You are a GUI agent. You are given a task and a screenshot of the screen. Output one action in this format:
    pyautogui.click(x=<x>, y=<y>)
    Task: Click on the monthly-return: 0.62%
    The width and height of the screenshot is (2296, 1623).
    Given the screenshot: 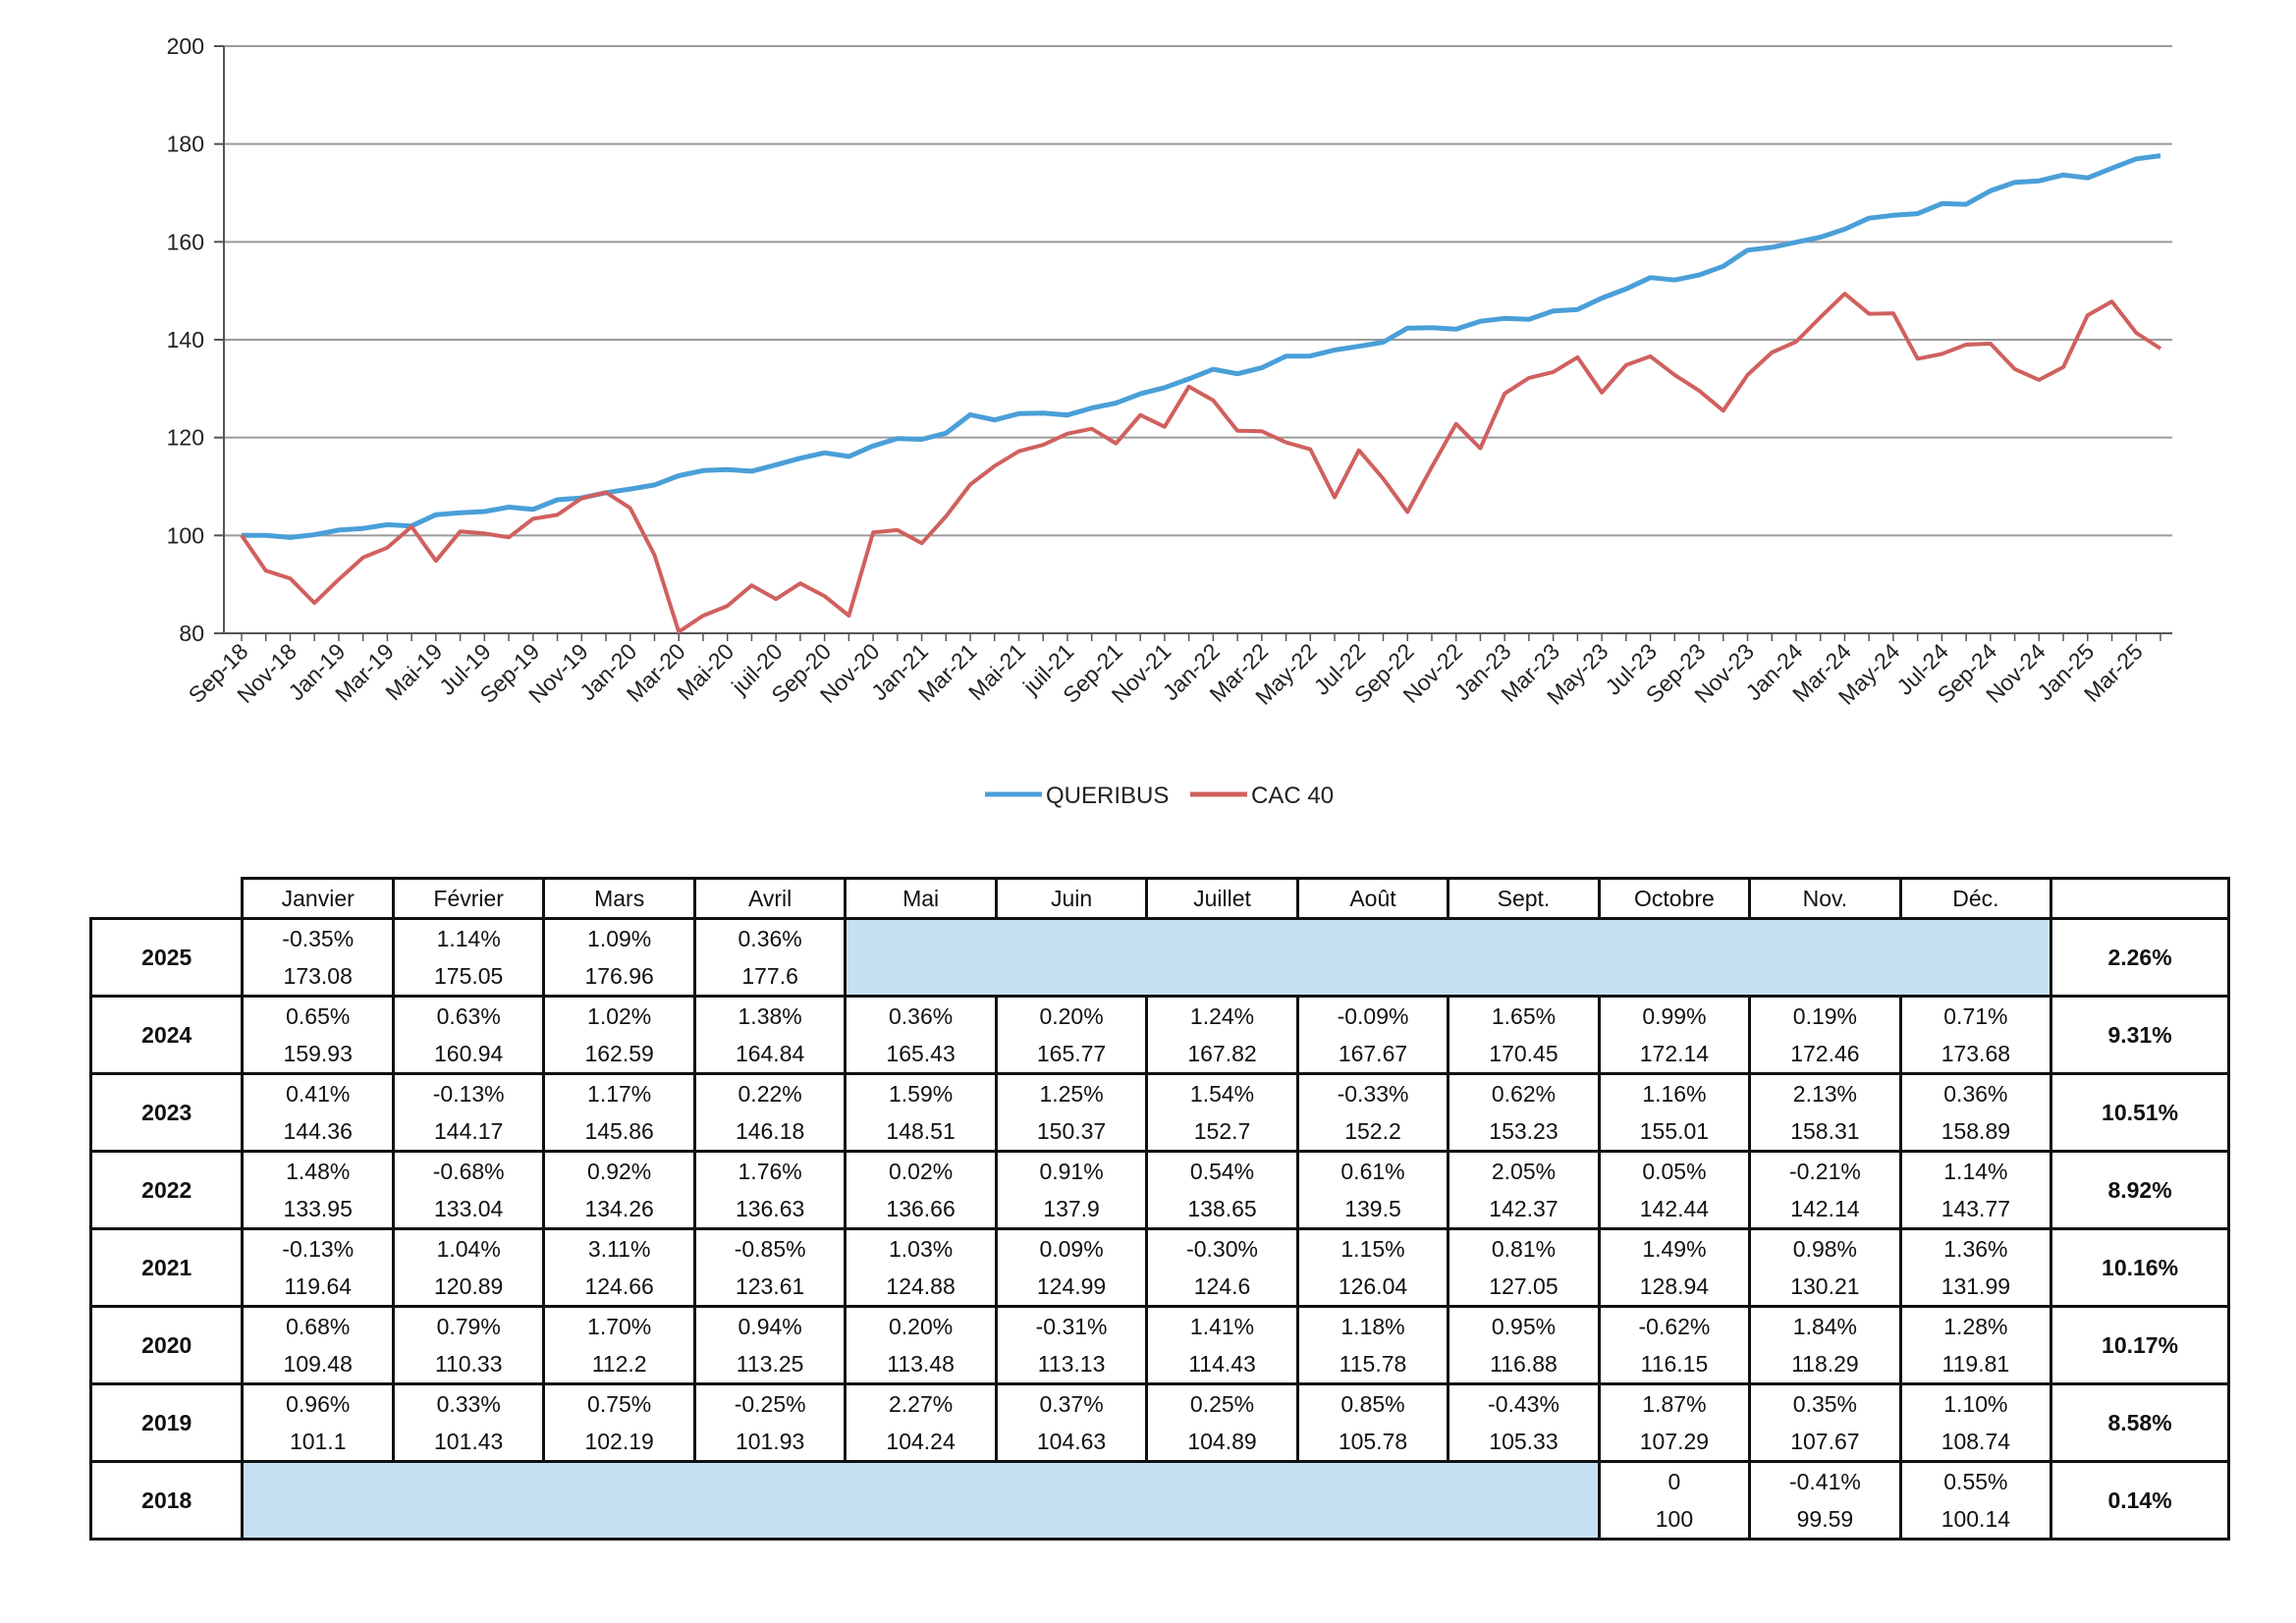 What is the action you would take?
    pyautogui.click(x=1524, y=1094)
    